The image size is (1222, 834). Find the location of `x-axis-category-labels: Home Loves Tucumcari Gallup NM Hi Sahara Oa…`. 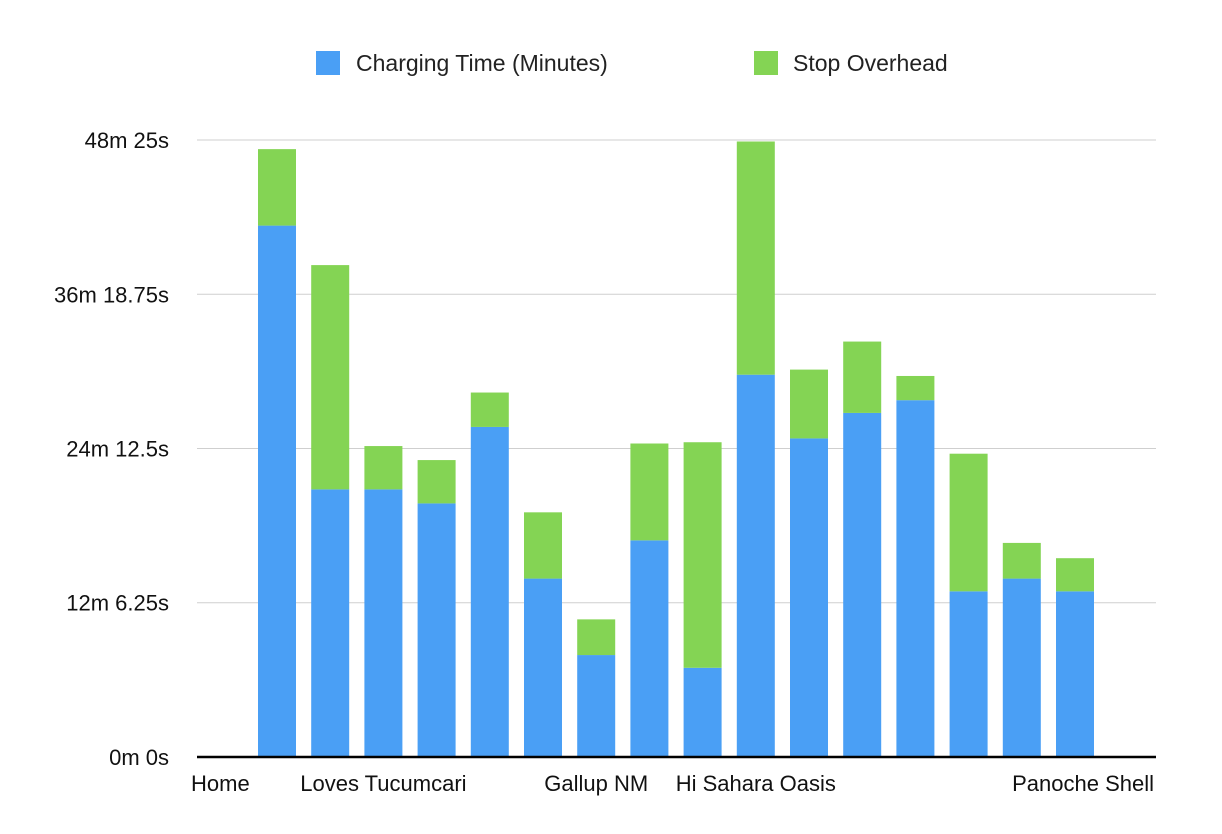

x-axis-category-labels: Home Loves Tucumcari Gallup NM Hi Sahara Oa… is located at coordinates (672, 783).